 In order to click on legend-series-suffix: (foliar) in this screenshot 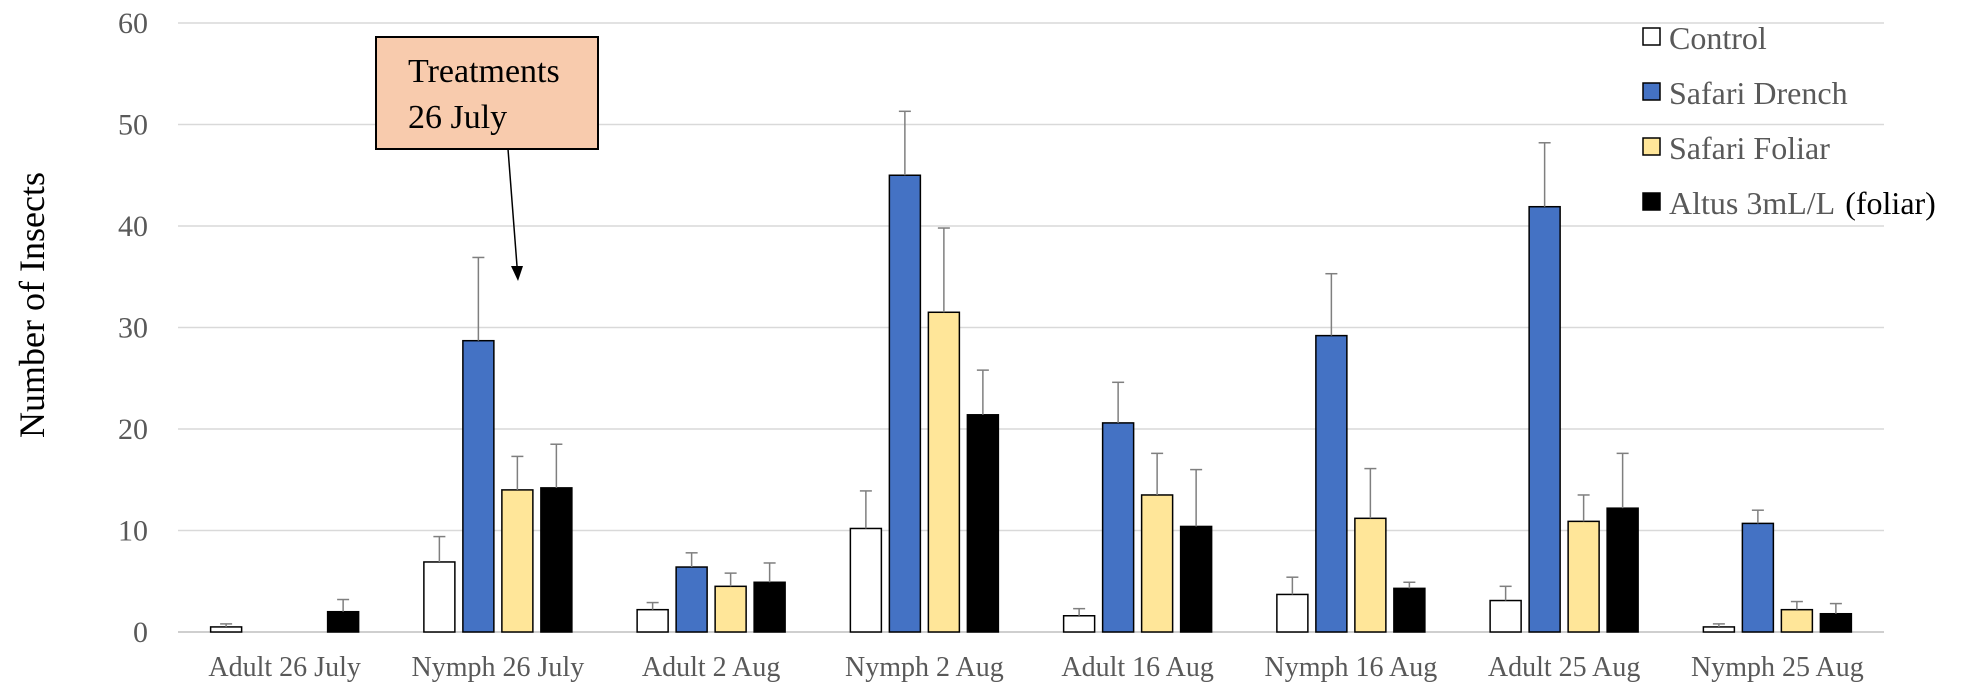, I will do `click(1890, 203)`.